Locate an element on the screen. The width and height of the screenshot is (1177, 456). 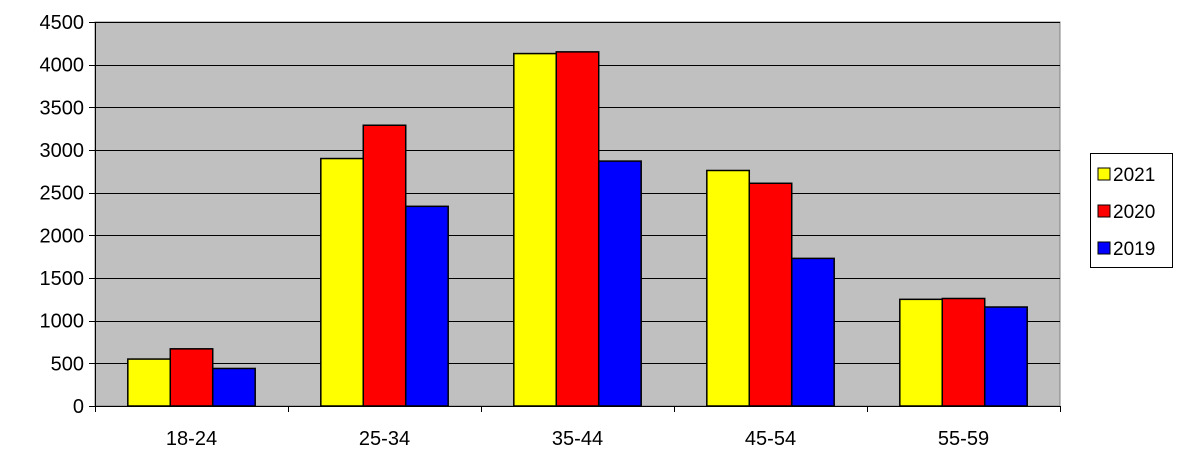
x-tick-label: 45-54 is located at coordinates (770, 439).